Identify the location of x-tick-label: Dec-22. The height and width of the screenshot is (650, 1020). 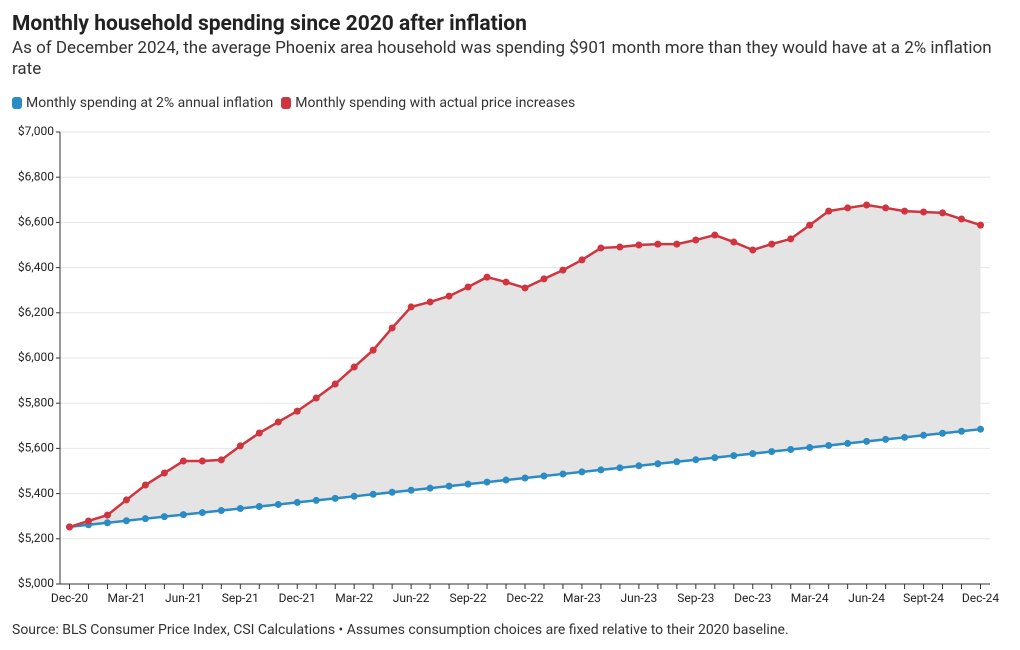
(525, 598).